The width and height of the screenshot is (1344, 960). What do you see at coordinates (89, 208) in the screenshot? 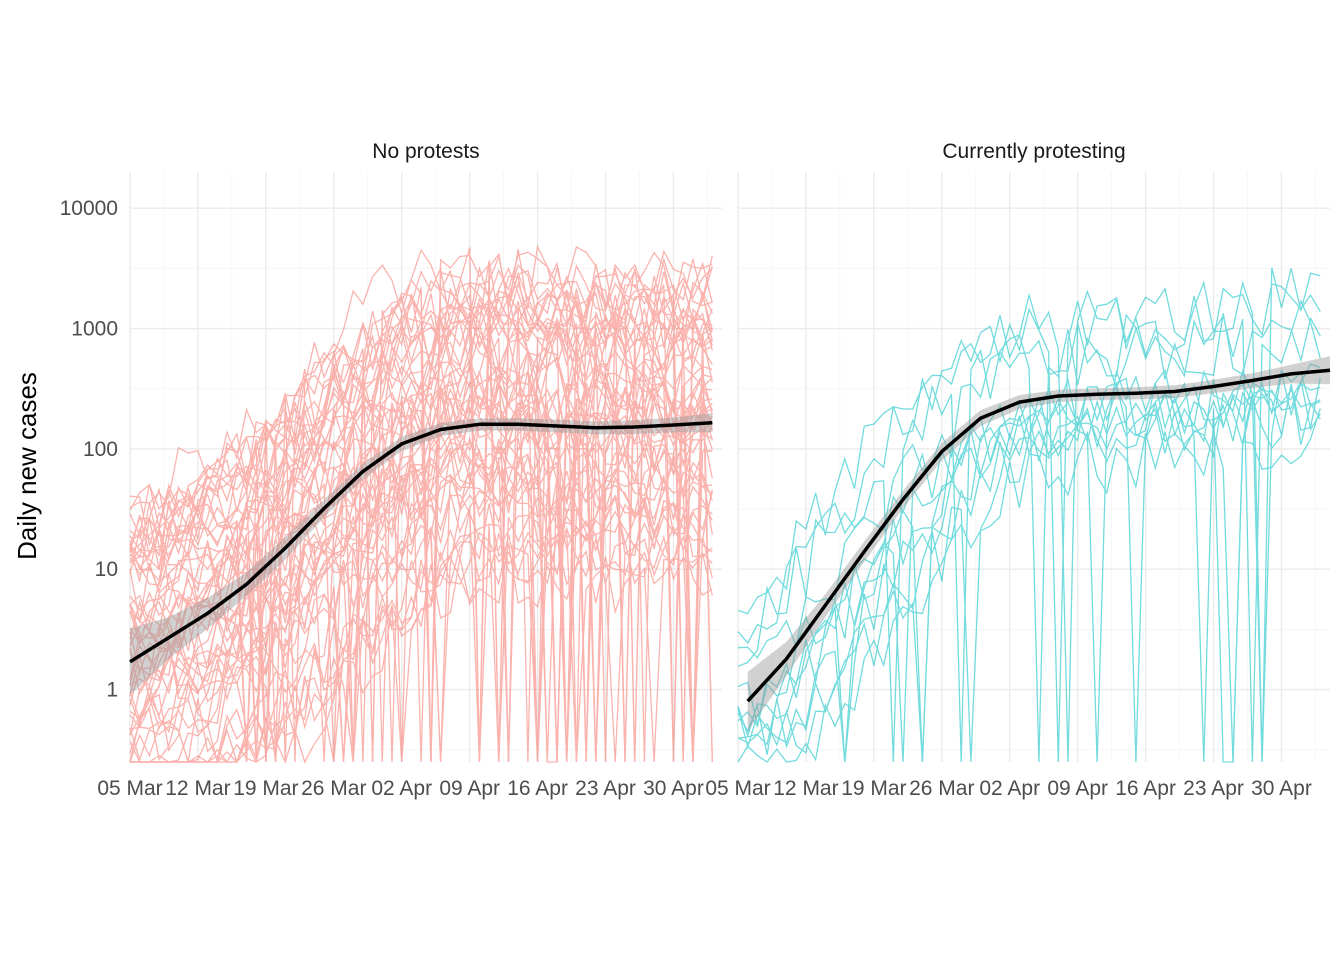
I see `y-tick-label: 10000` at bounding box center [89, 208].